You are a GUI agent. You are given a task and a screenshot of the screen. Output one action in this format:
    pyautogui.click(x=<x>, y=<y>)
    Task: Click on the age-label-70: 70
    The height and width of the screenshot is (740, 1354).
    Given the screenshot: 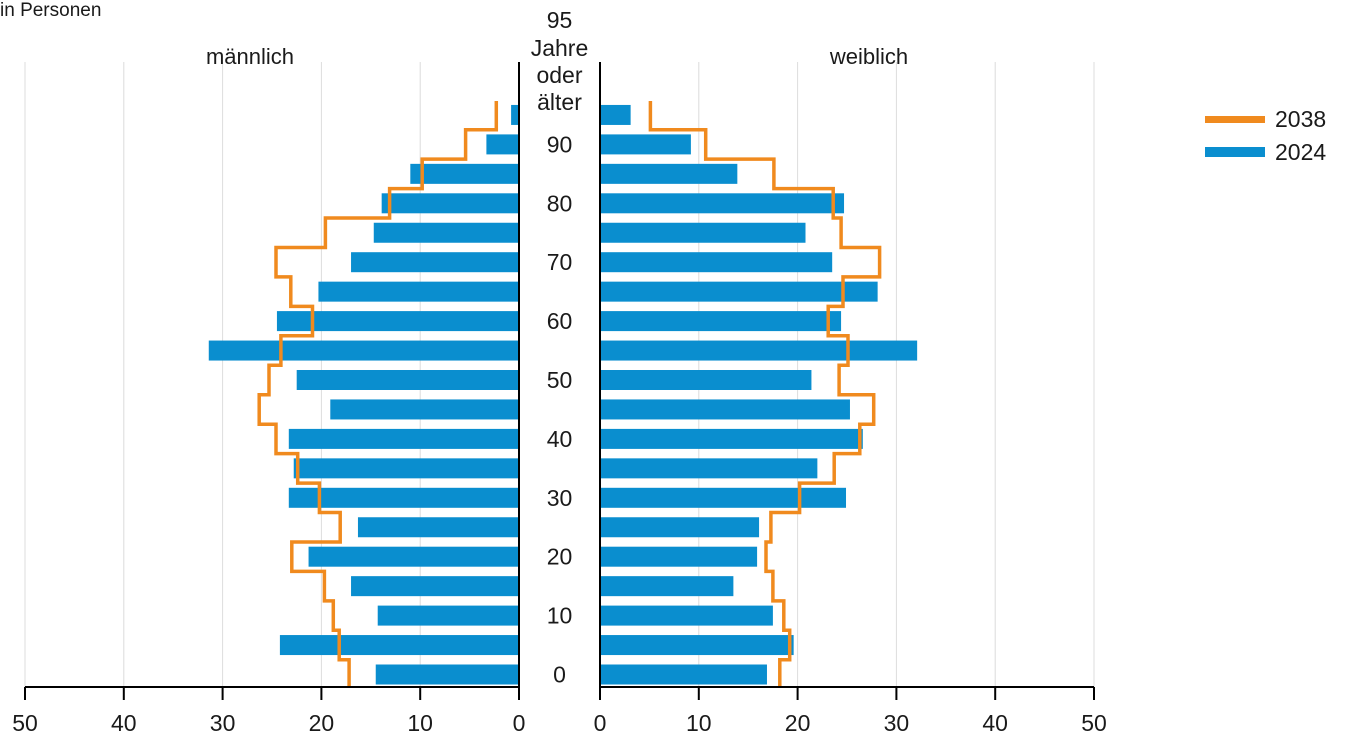 What is the action you would take?
    pyautogui.click(x=560, y=262)
    